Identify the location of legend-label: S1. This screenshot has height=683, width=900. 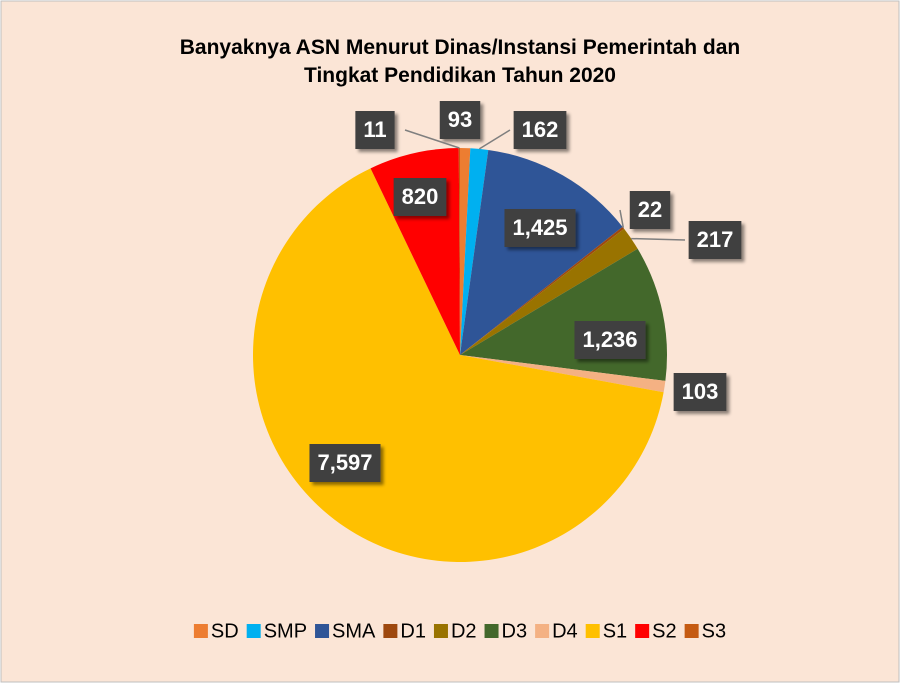
(615, 631).